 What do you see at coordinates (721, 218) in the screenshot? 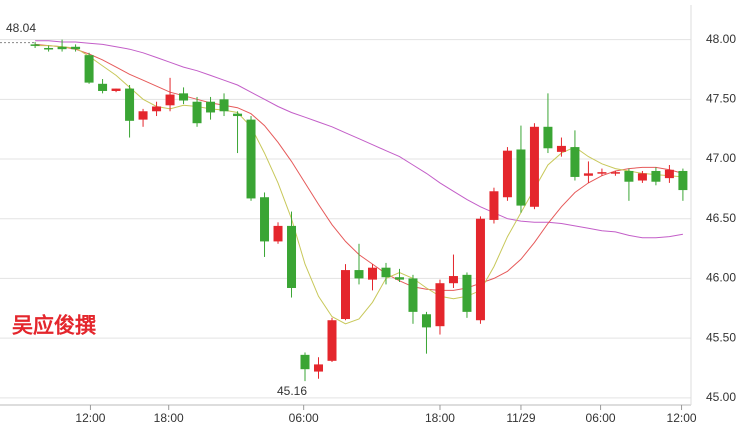
I see `y-tick-label: 46.50` at bounding box center [721, 218].